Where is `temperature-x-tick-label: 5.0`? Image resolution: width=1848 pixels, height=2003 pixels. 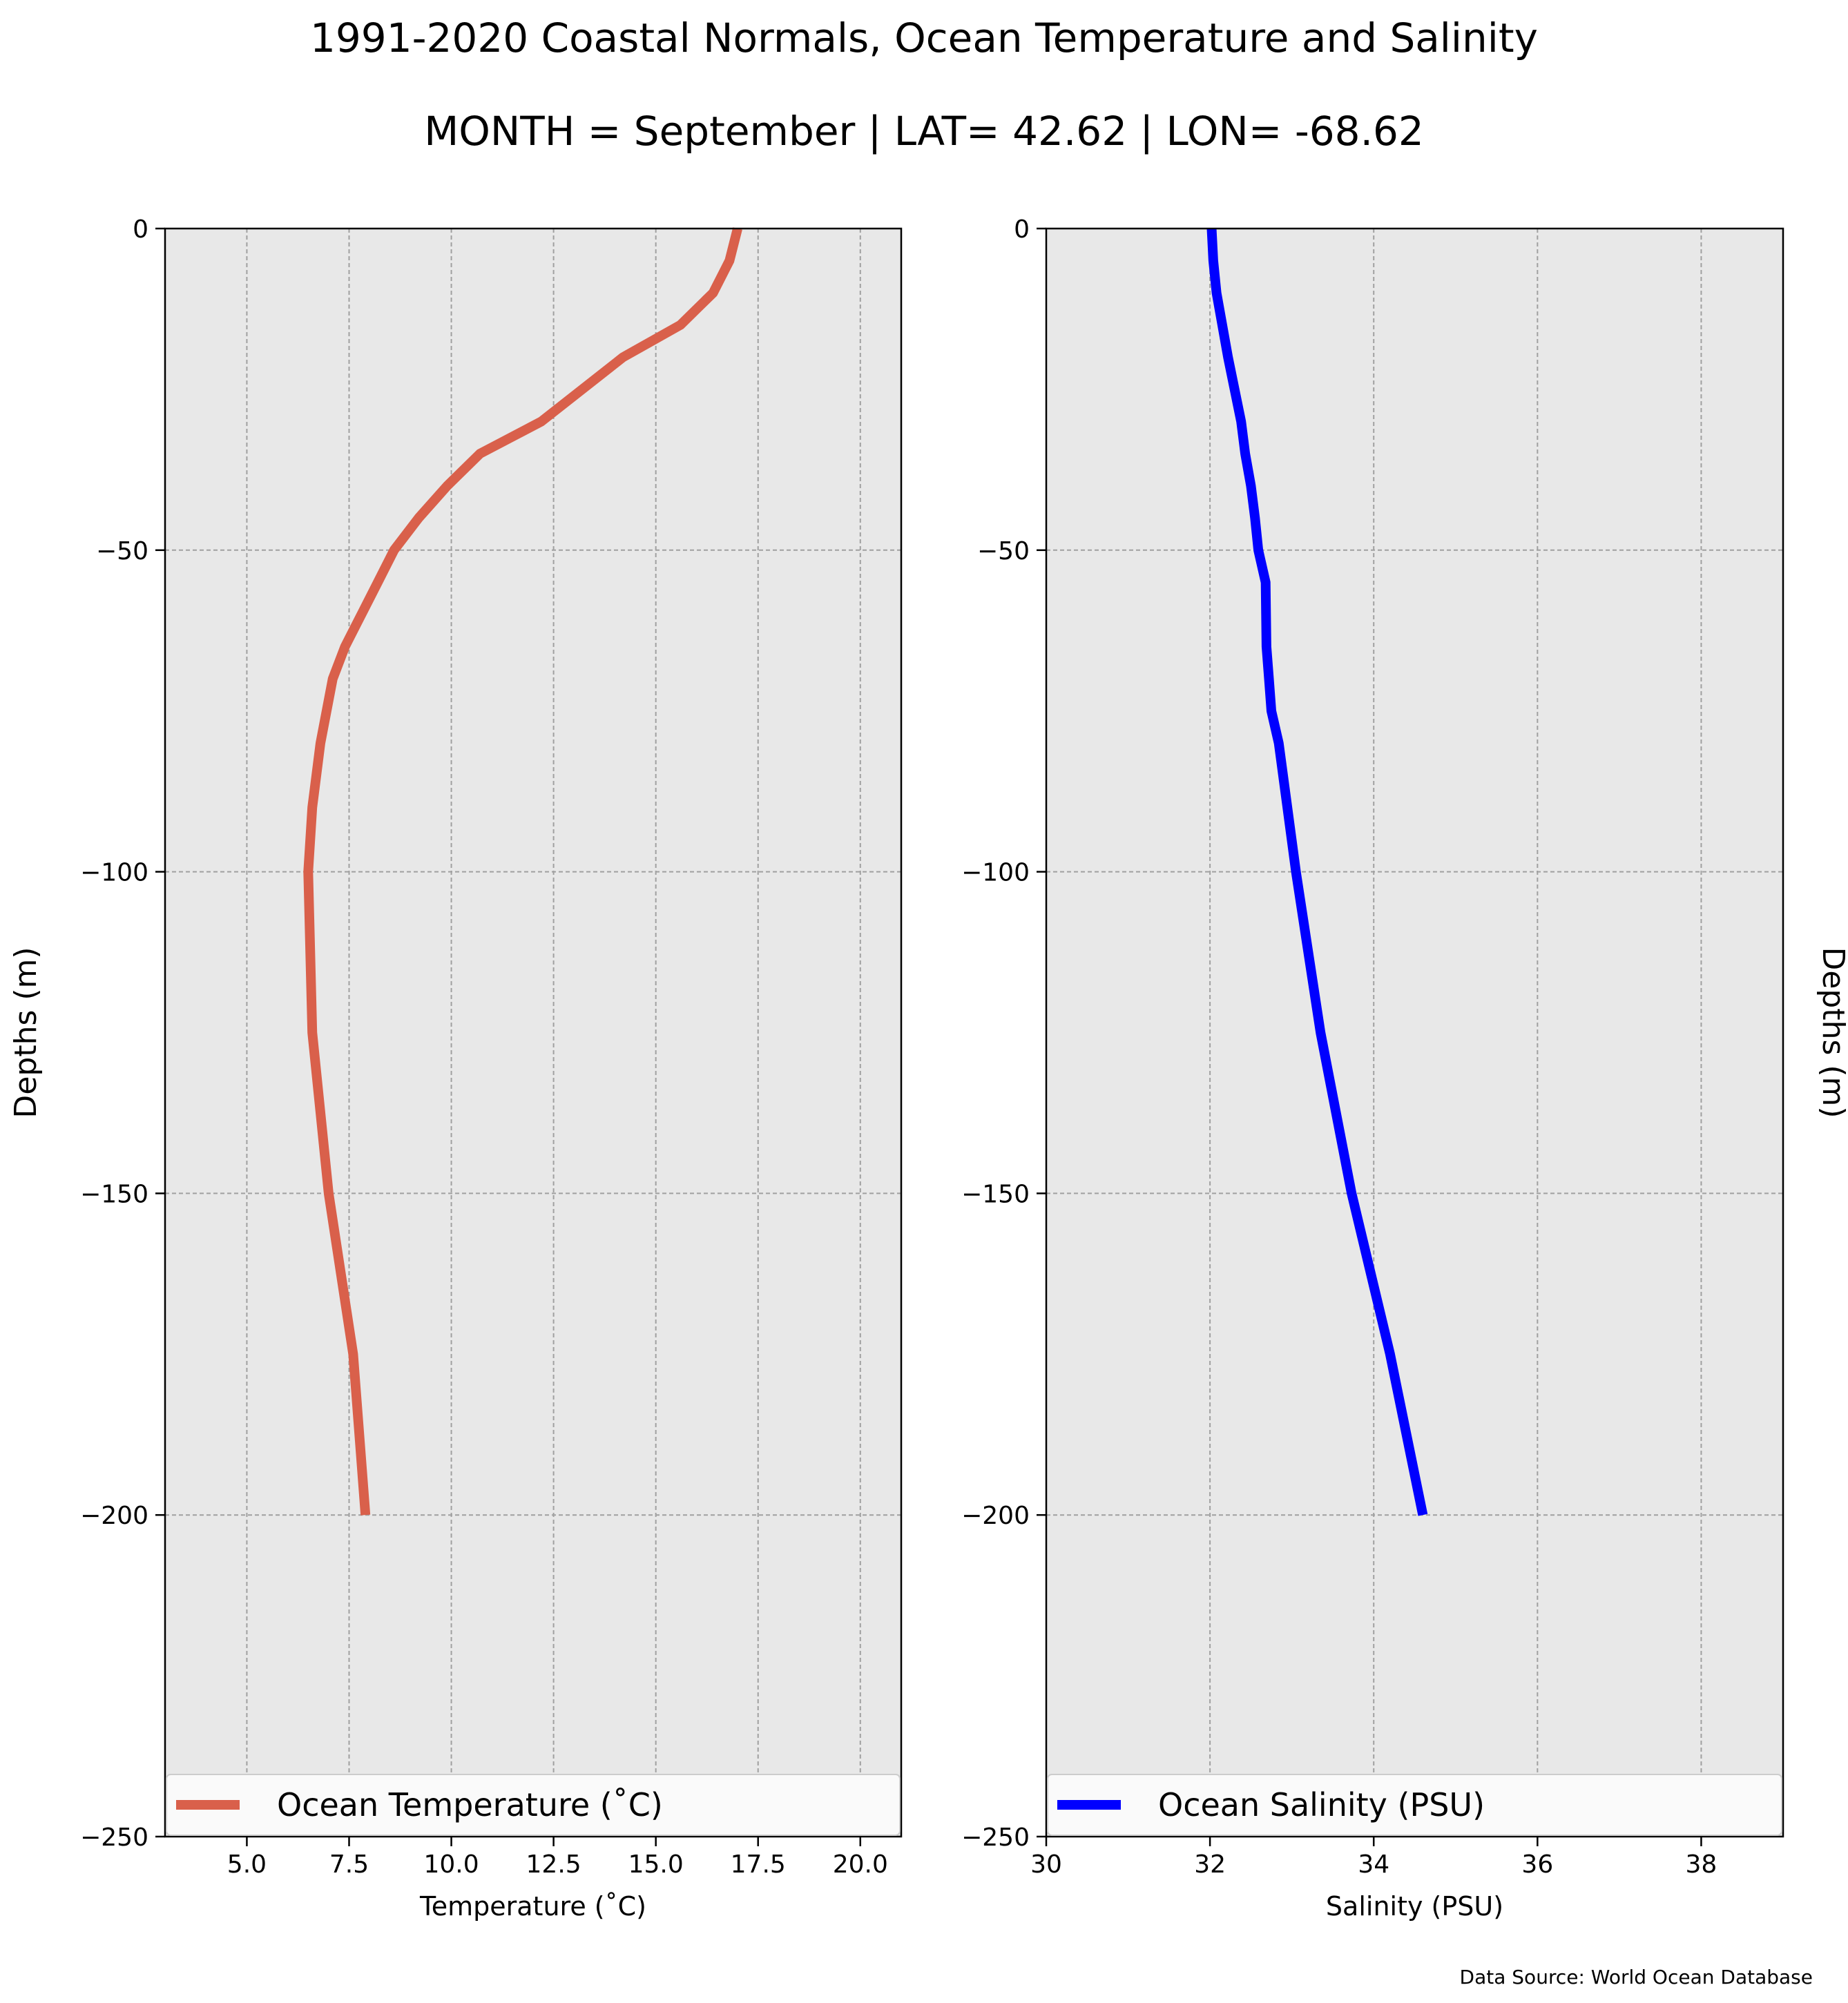 temperature-x-tick-label: 5.0 is located at coordinates (247, 1864).